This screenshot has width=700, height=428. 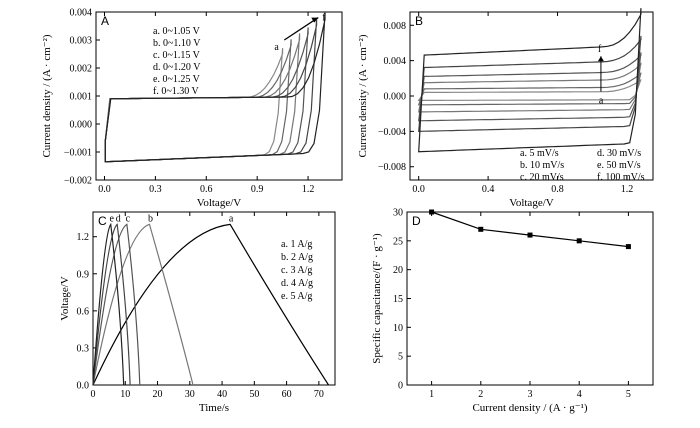 What do you see at coordinates (296, 270) in the screenshot?
I see `legend-entry: c. 3 A/g` at bounding box center [296, 270].